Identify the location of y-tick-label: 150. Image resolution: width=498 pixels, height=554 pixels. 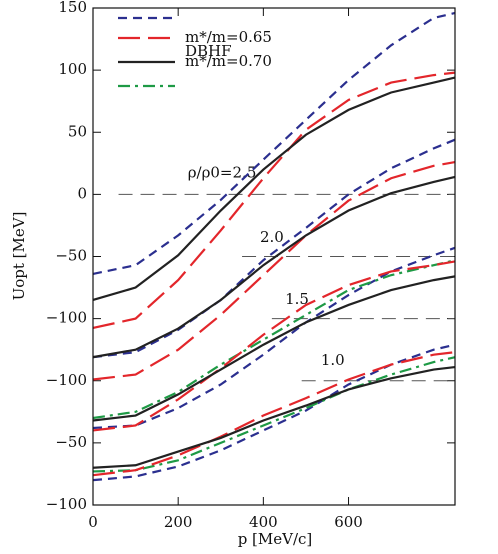
(72, 8).